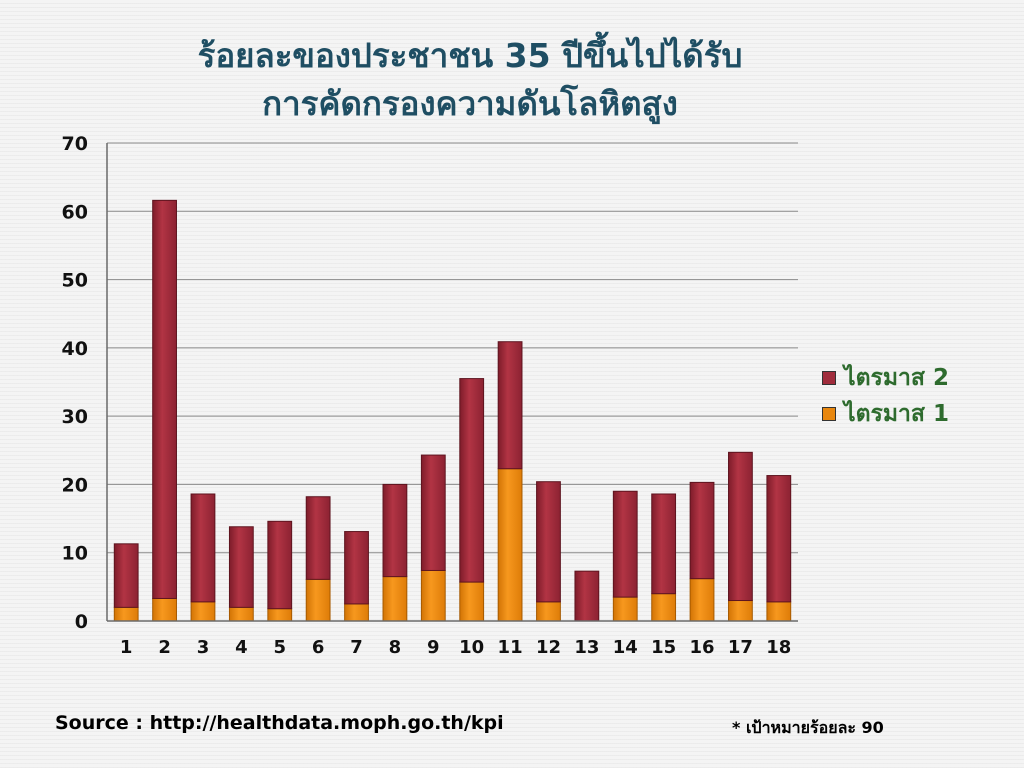 The height and width of the screenshot is (768, 1024). What do you see at coordinates (625, 647) in the screenshot?
I see `x-tick-label: 14` at bounding box center [625, 647].